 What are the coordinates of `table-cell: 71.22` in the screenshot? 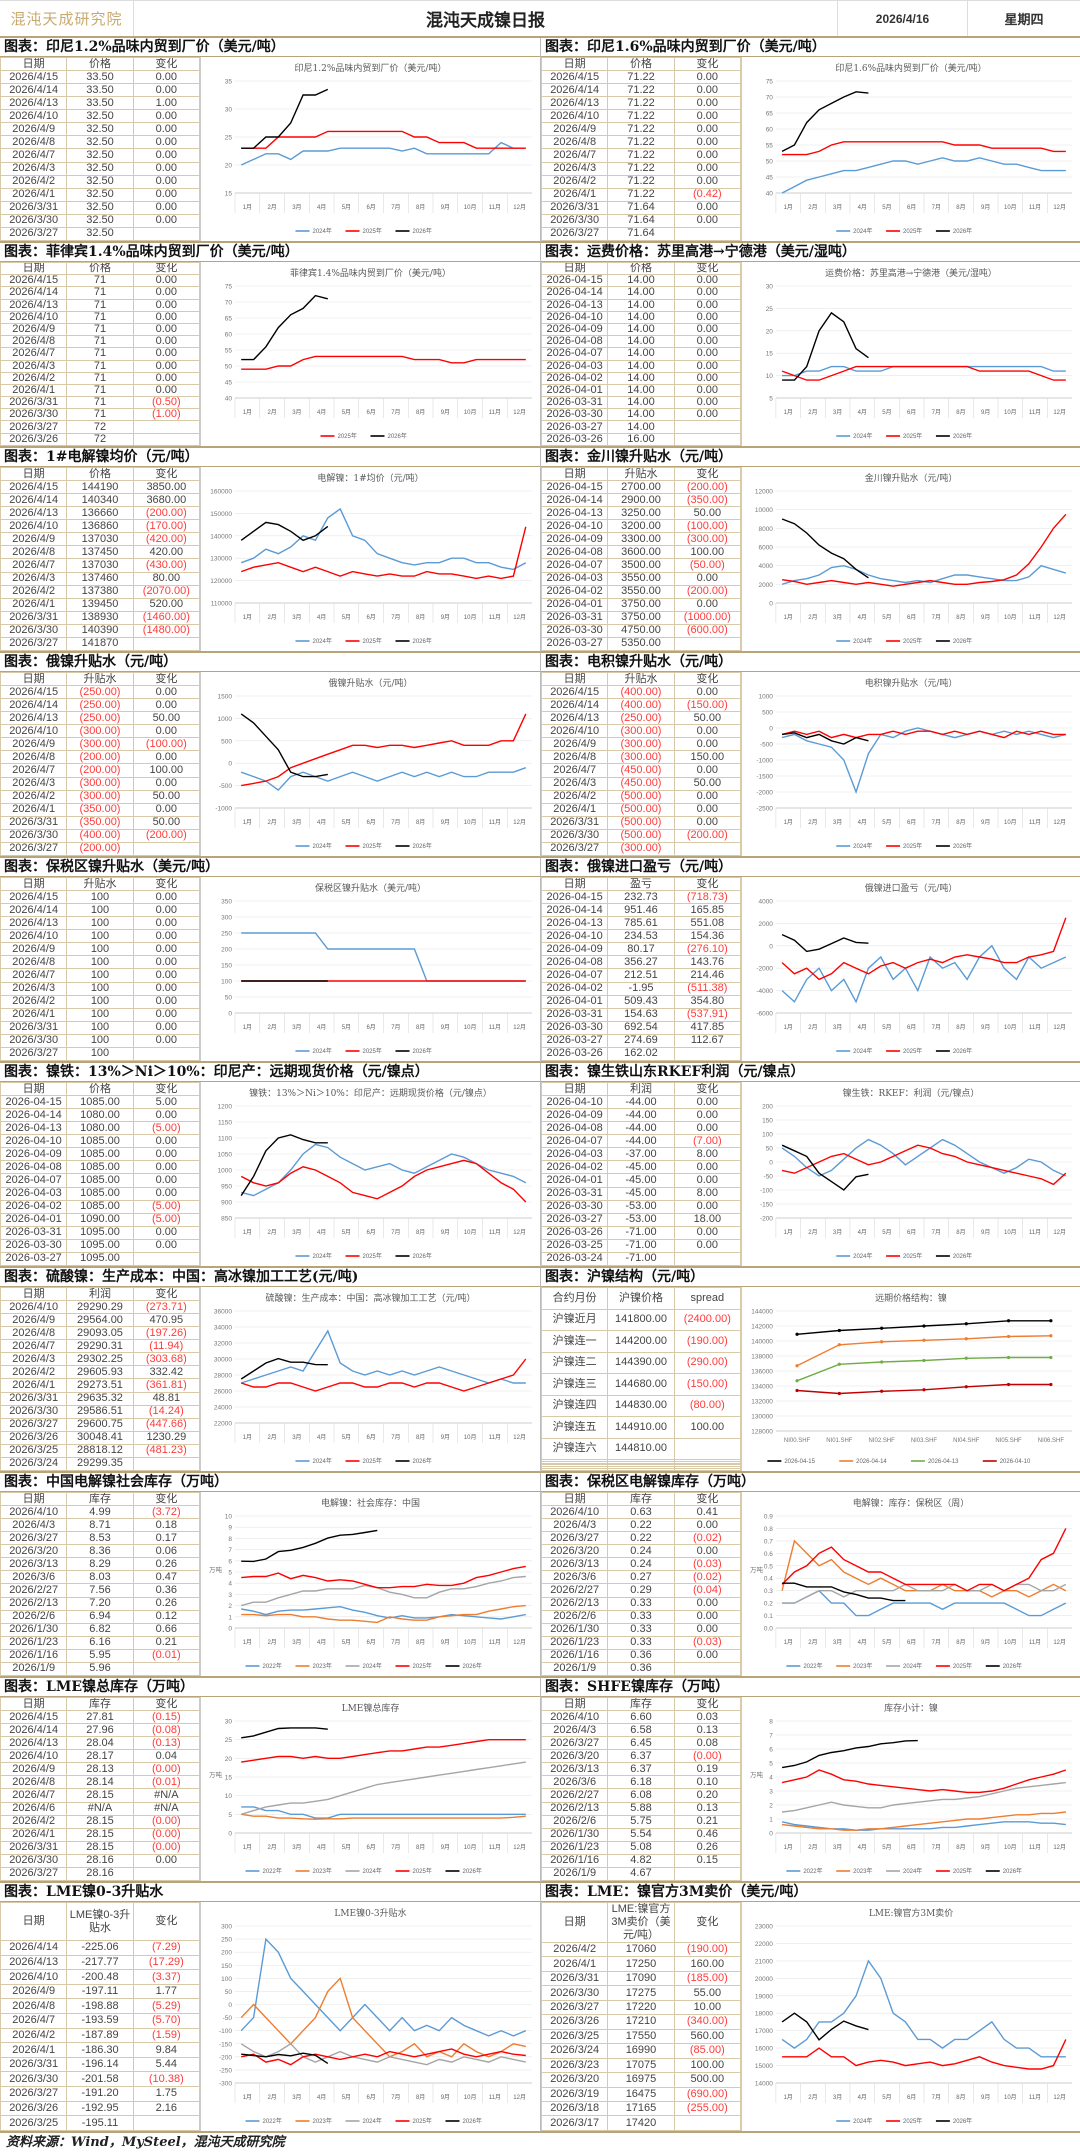 It's located at (641, 142).